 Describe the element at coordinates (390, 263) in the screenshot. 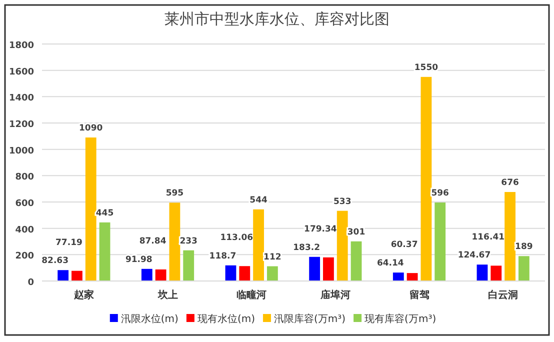

I see `data-label: 64.14` at that location.